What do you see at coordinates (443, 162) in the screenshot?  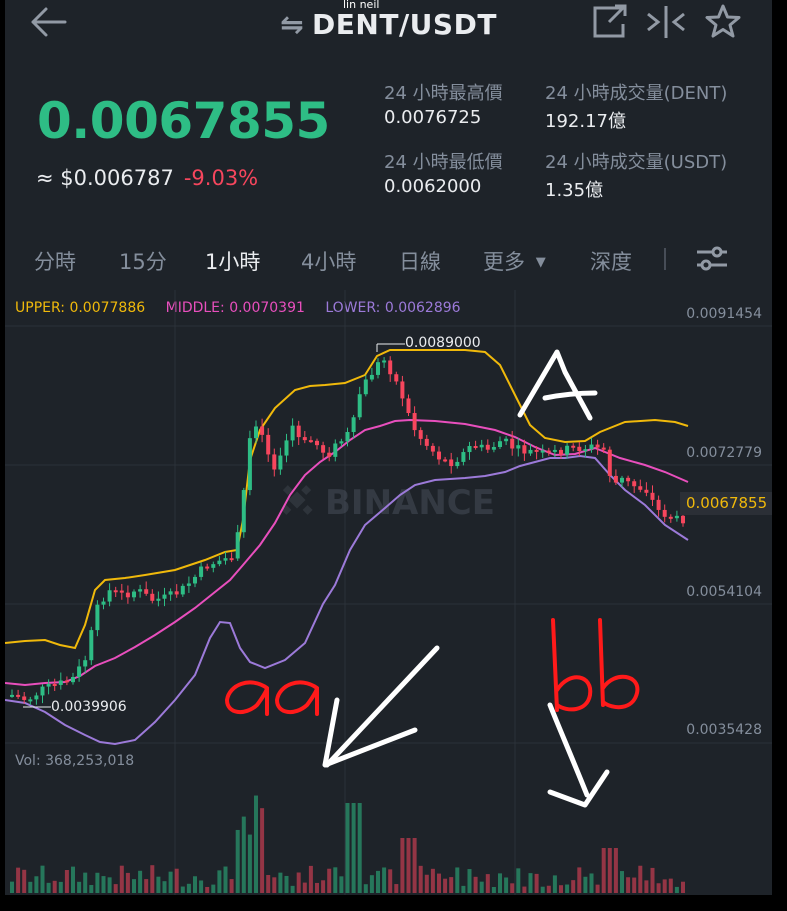 I see `low-label: 24 小時最低價` at bounding box center [443, 162].